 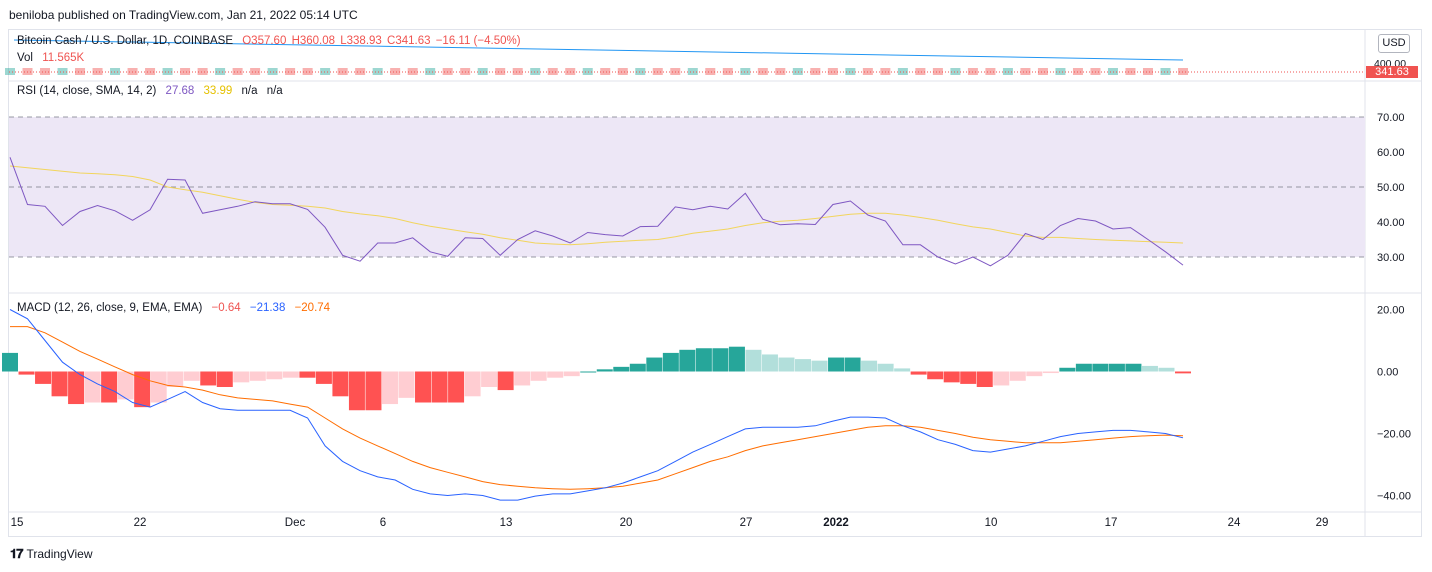 I want to click on symbol-label: Bitcoin Cash / U.S. Dollar, 1D, COINBASE, so click(x=125, y=41).